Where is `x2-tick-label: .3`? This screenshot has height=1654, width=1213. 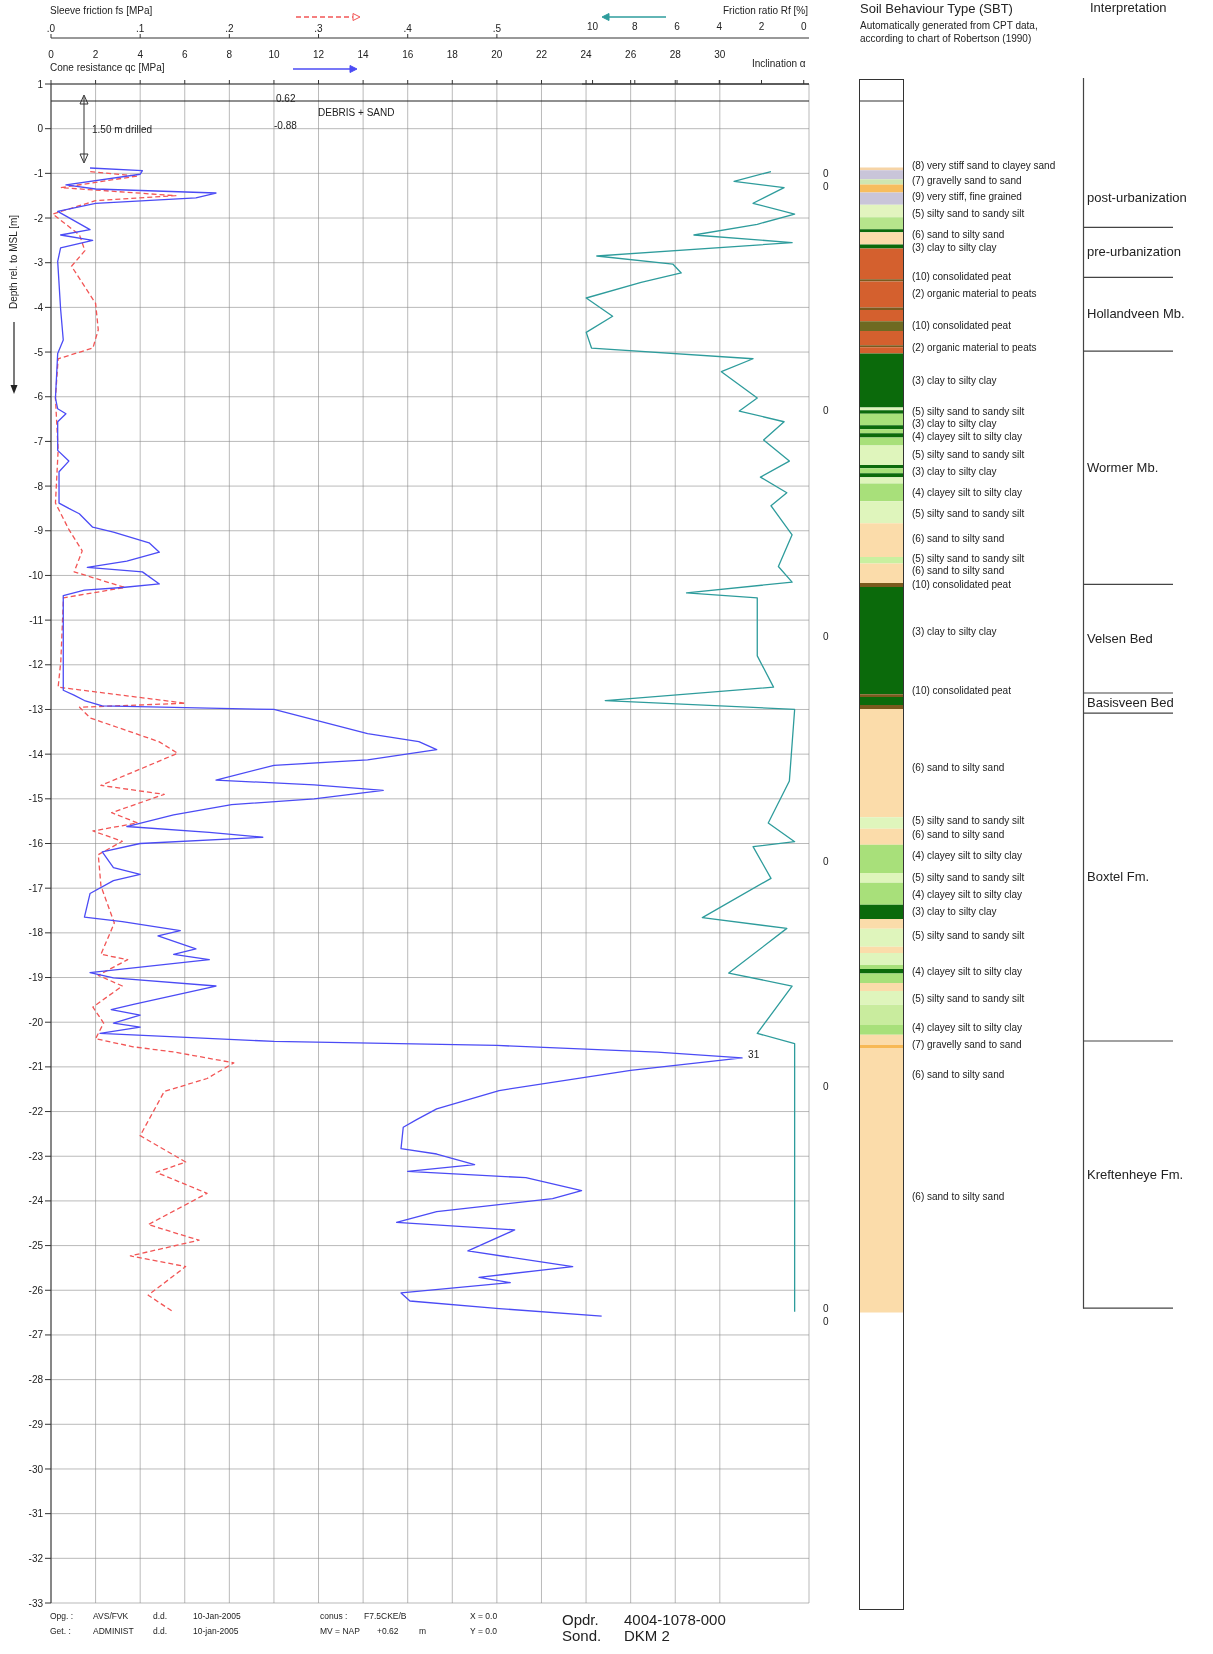 x2-tick-label: .3 is located at coordinates (319, 28).